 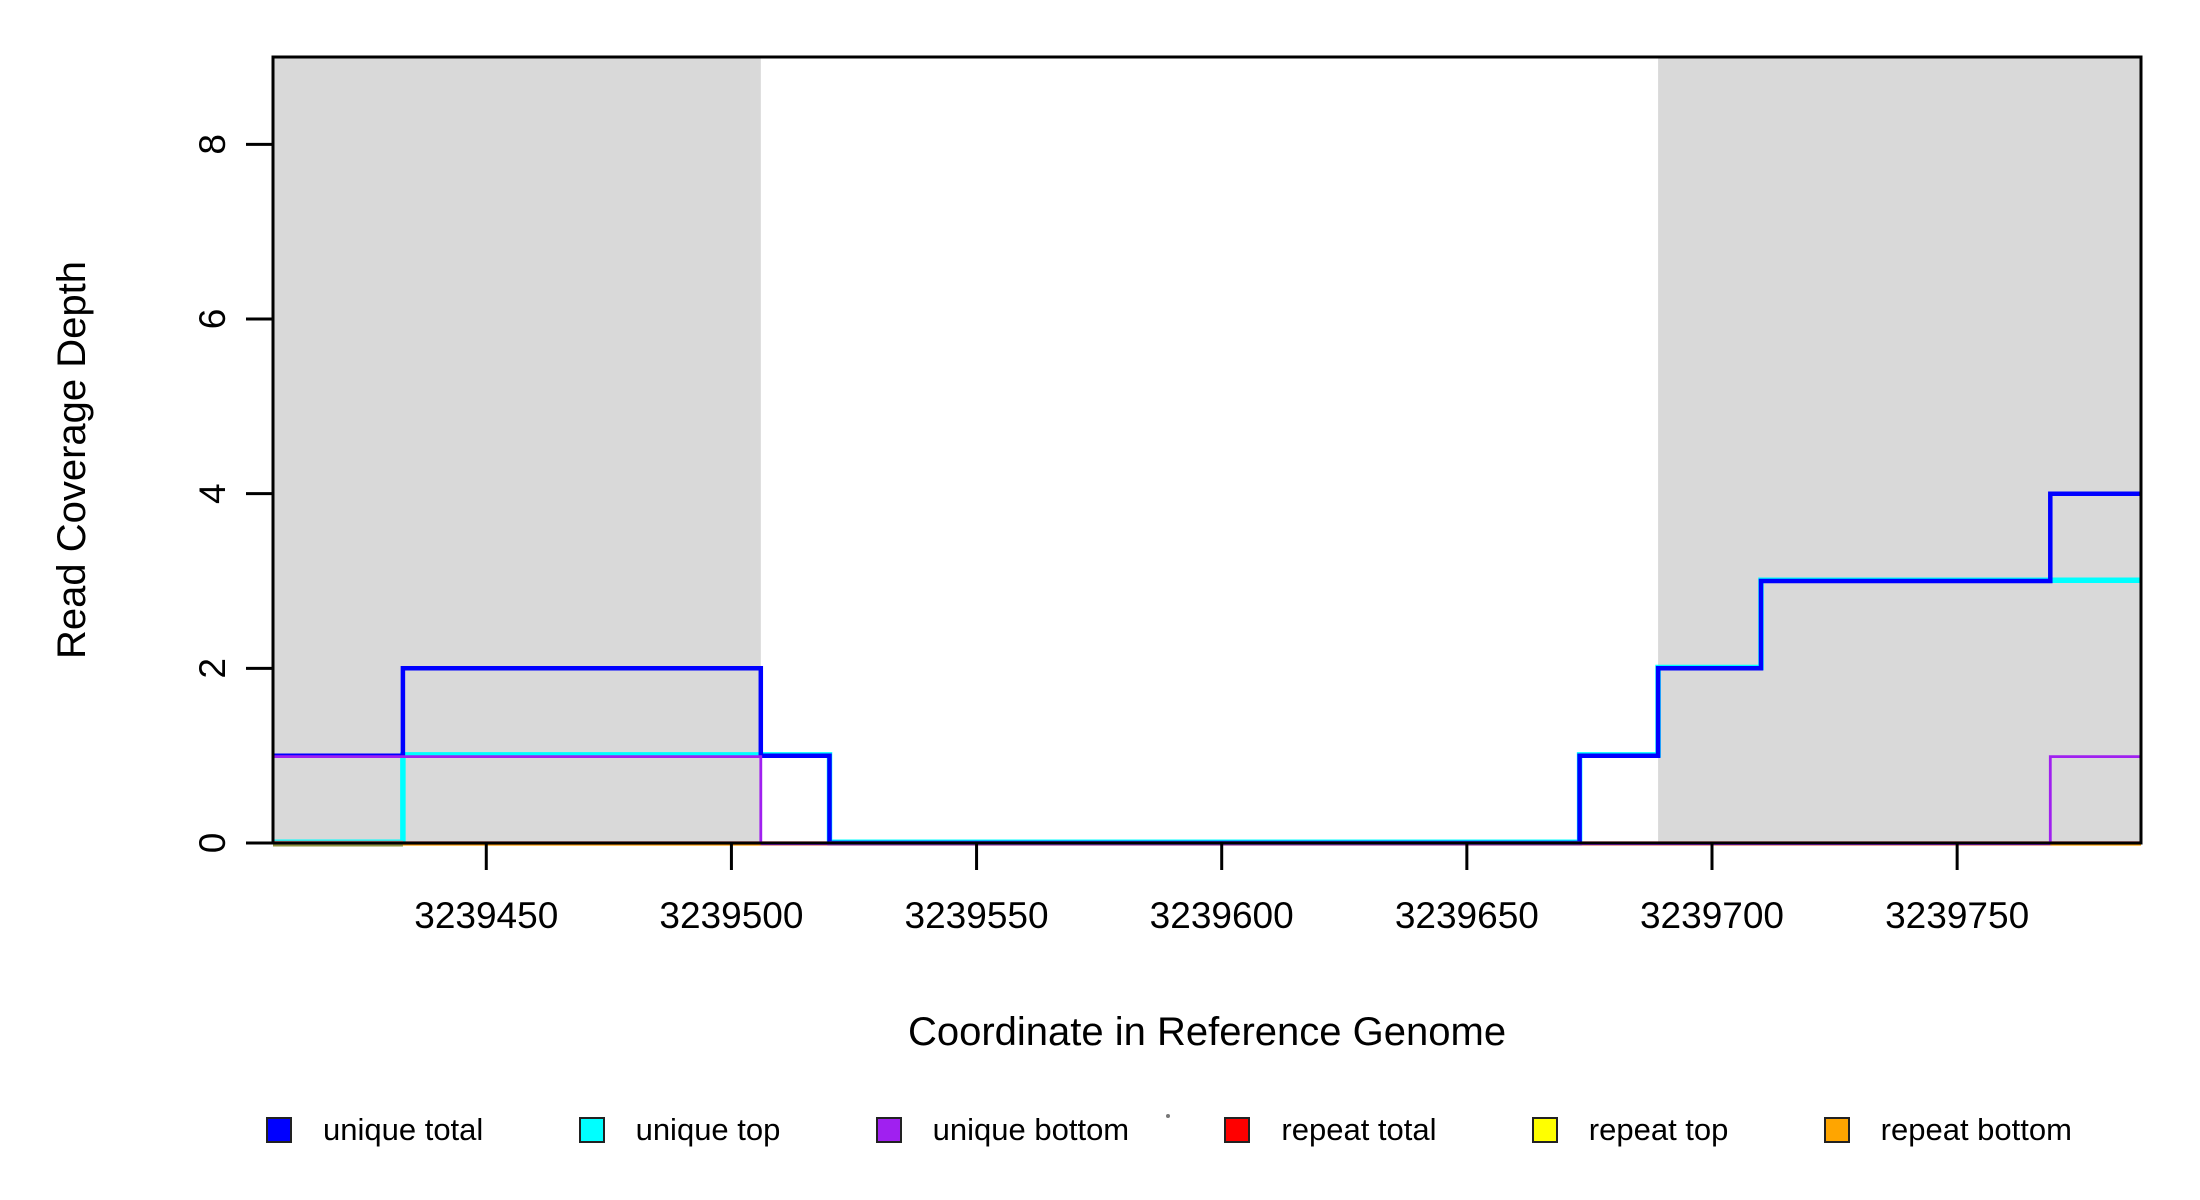 I want to click on y-axis-tick-labels: 0 2 4 6 8, so click(x=212, y=493).